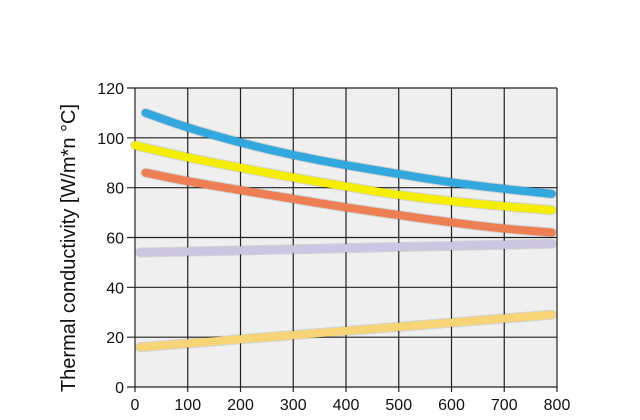  I want to click on x-tick-label: 800, so click(557, 405).